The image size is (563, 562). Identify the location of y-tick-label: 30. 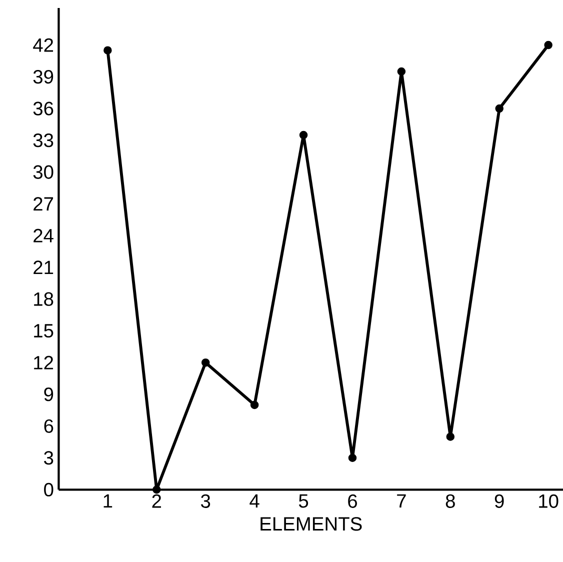
(43, 172).